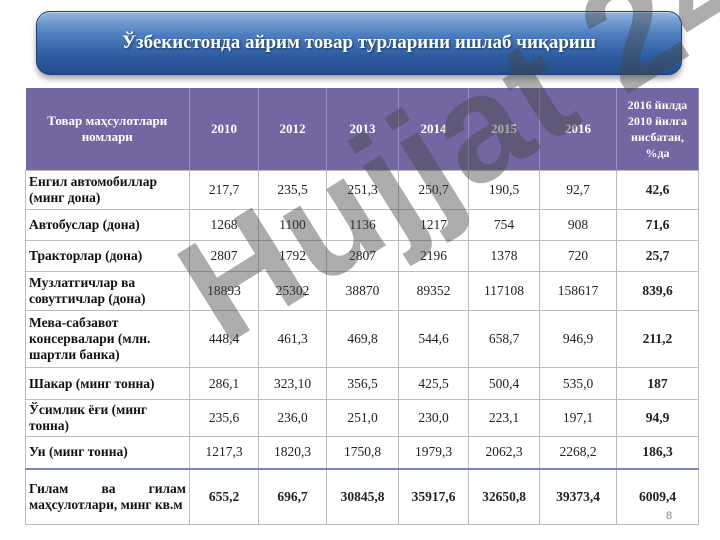 Image resolution: width=720 pixels, height=540 pixels. I want to click on table-cell: 356,5, so click(362, 383).